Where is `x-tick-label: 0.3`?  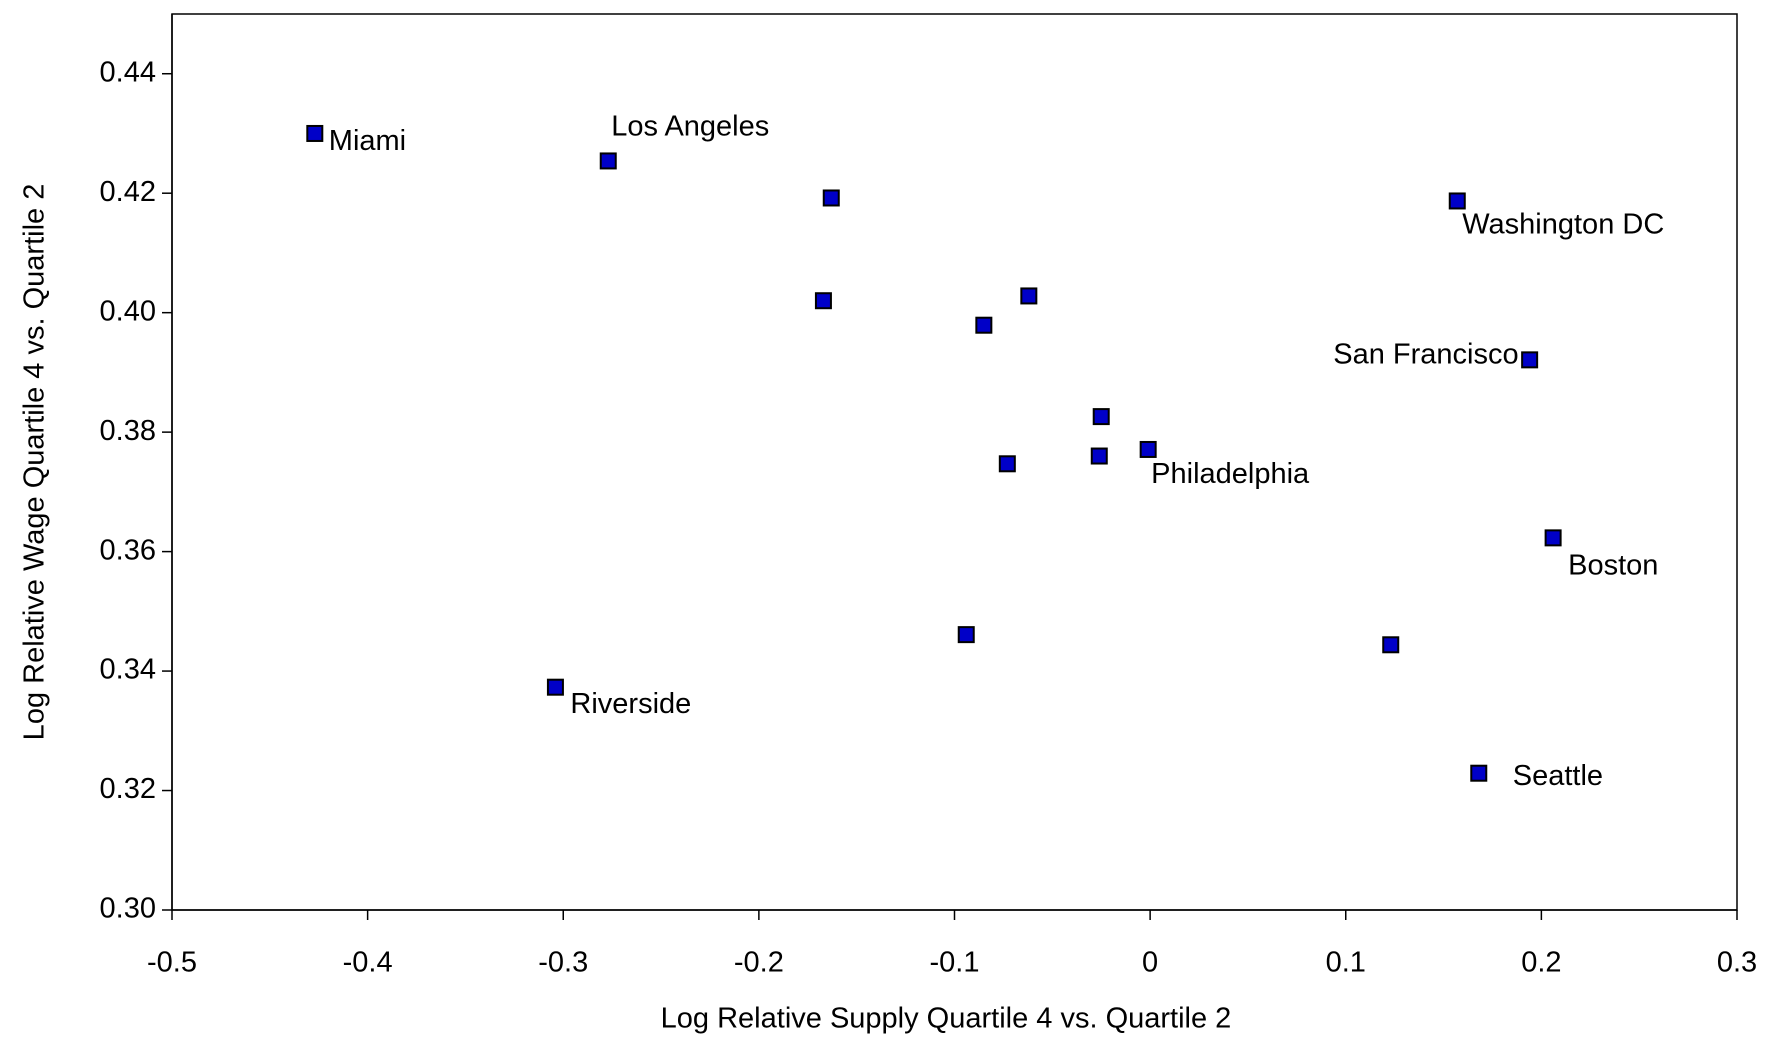
x-tick-label: 0.3 is located at coordinates (1737, 963).